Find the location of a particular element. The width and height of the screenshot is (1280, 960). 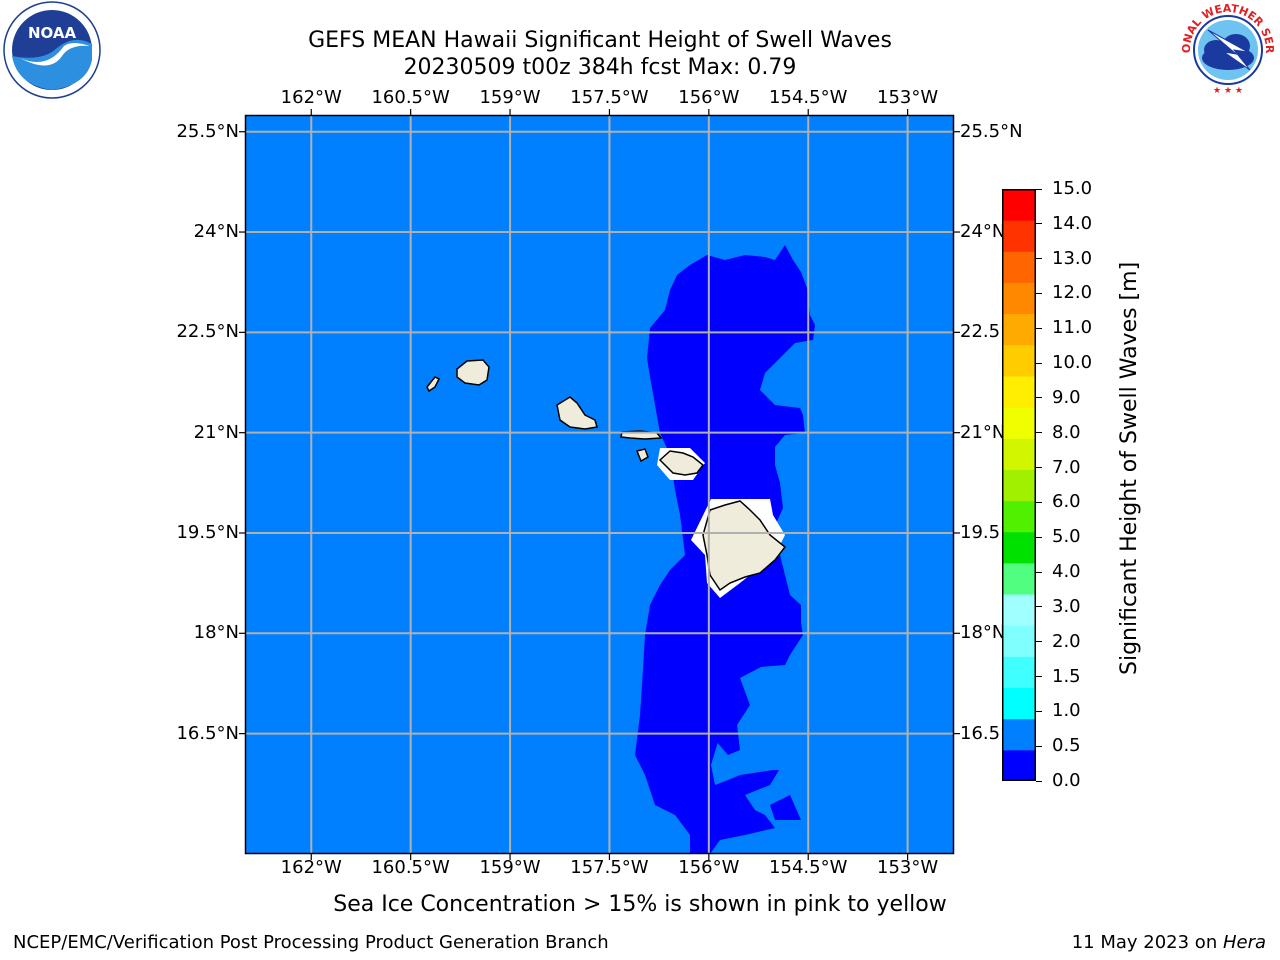

colorbar-tick-label: 9.0 is located at coordinates (1066, 397).